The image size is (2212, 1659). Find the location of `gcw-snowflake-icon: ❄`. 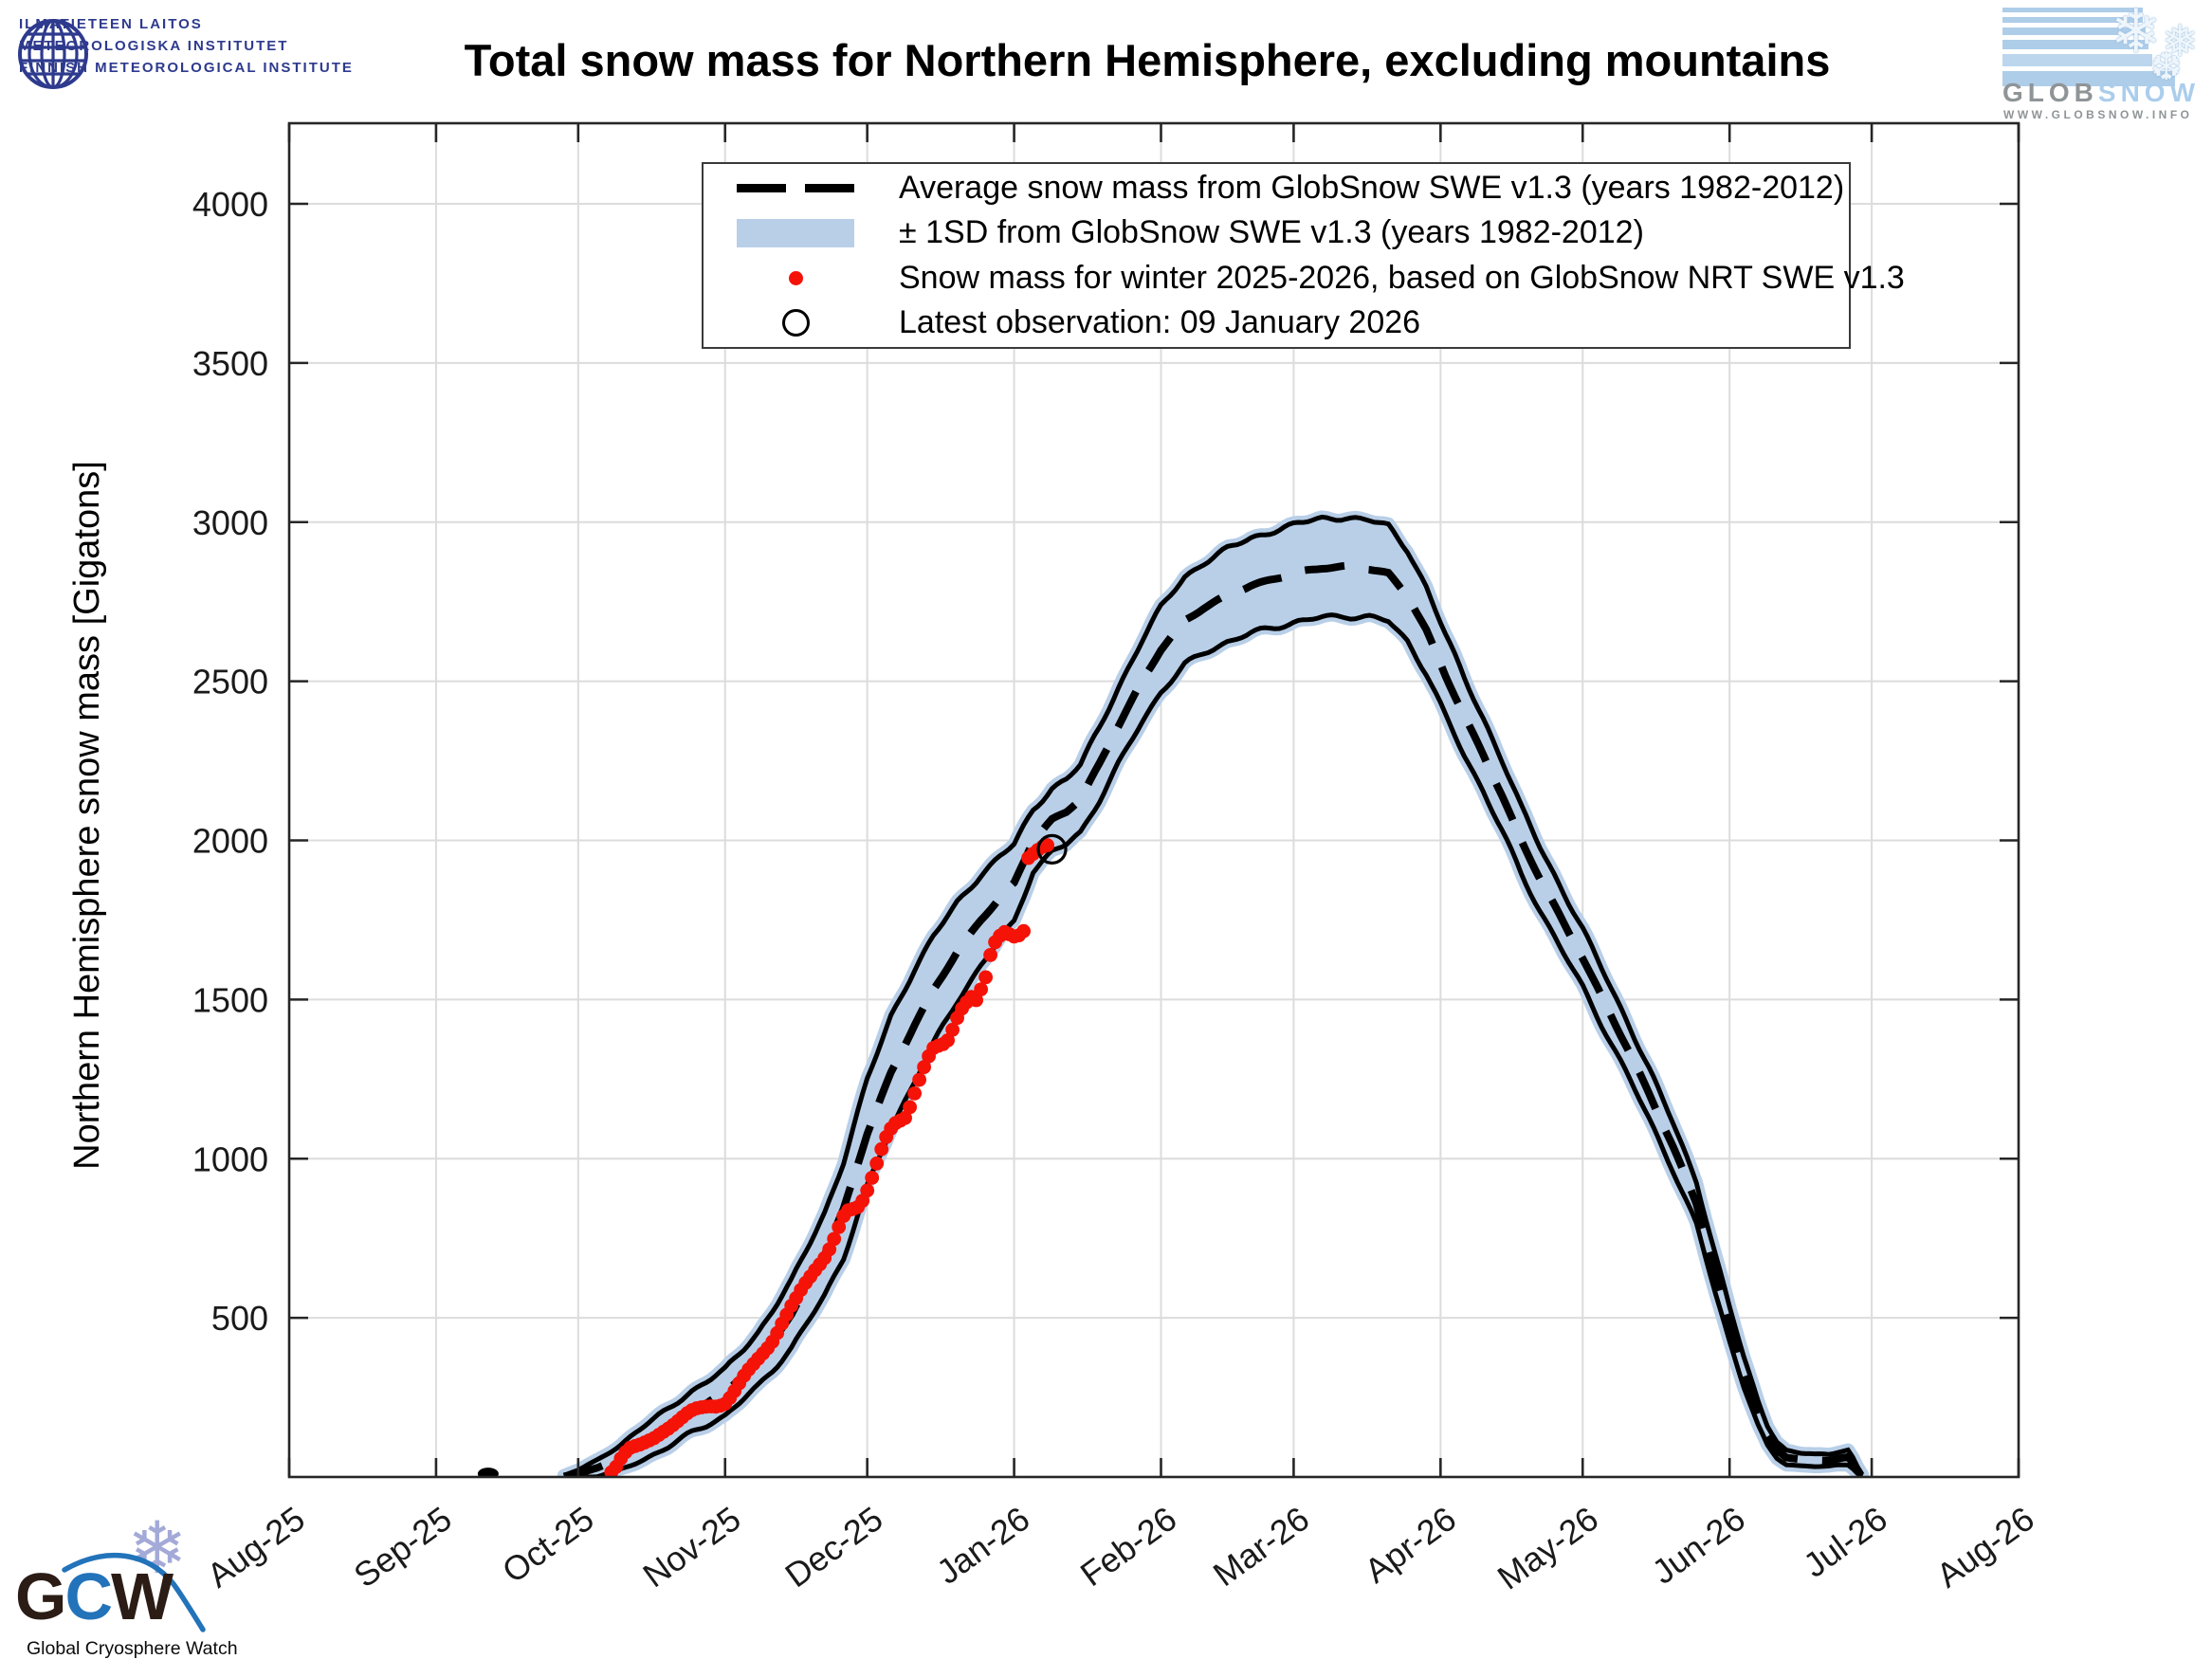

gcw-snowflake-icon: ❄ is located at coordinates (157, 1548).